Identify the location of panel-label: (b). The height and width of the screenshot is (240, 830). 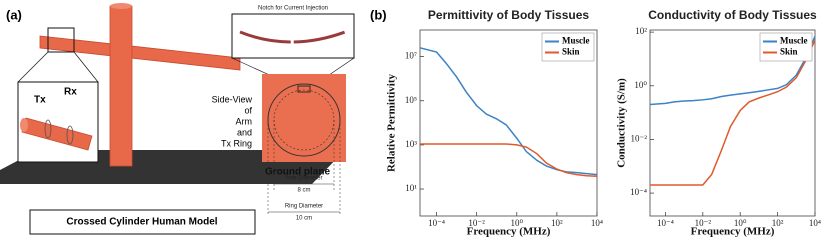
(378, 14).